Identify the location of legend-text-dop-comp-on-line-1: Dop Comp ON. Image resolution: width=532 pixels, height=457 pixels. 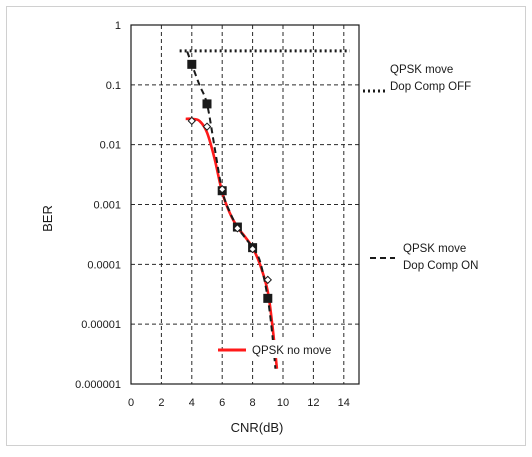
(440, 266).